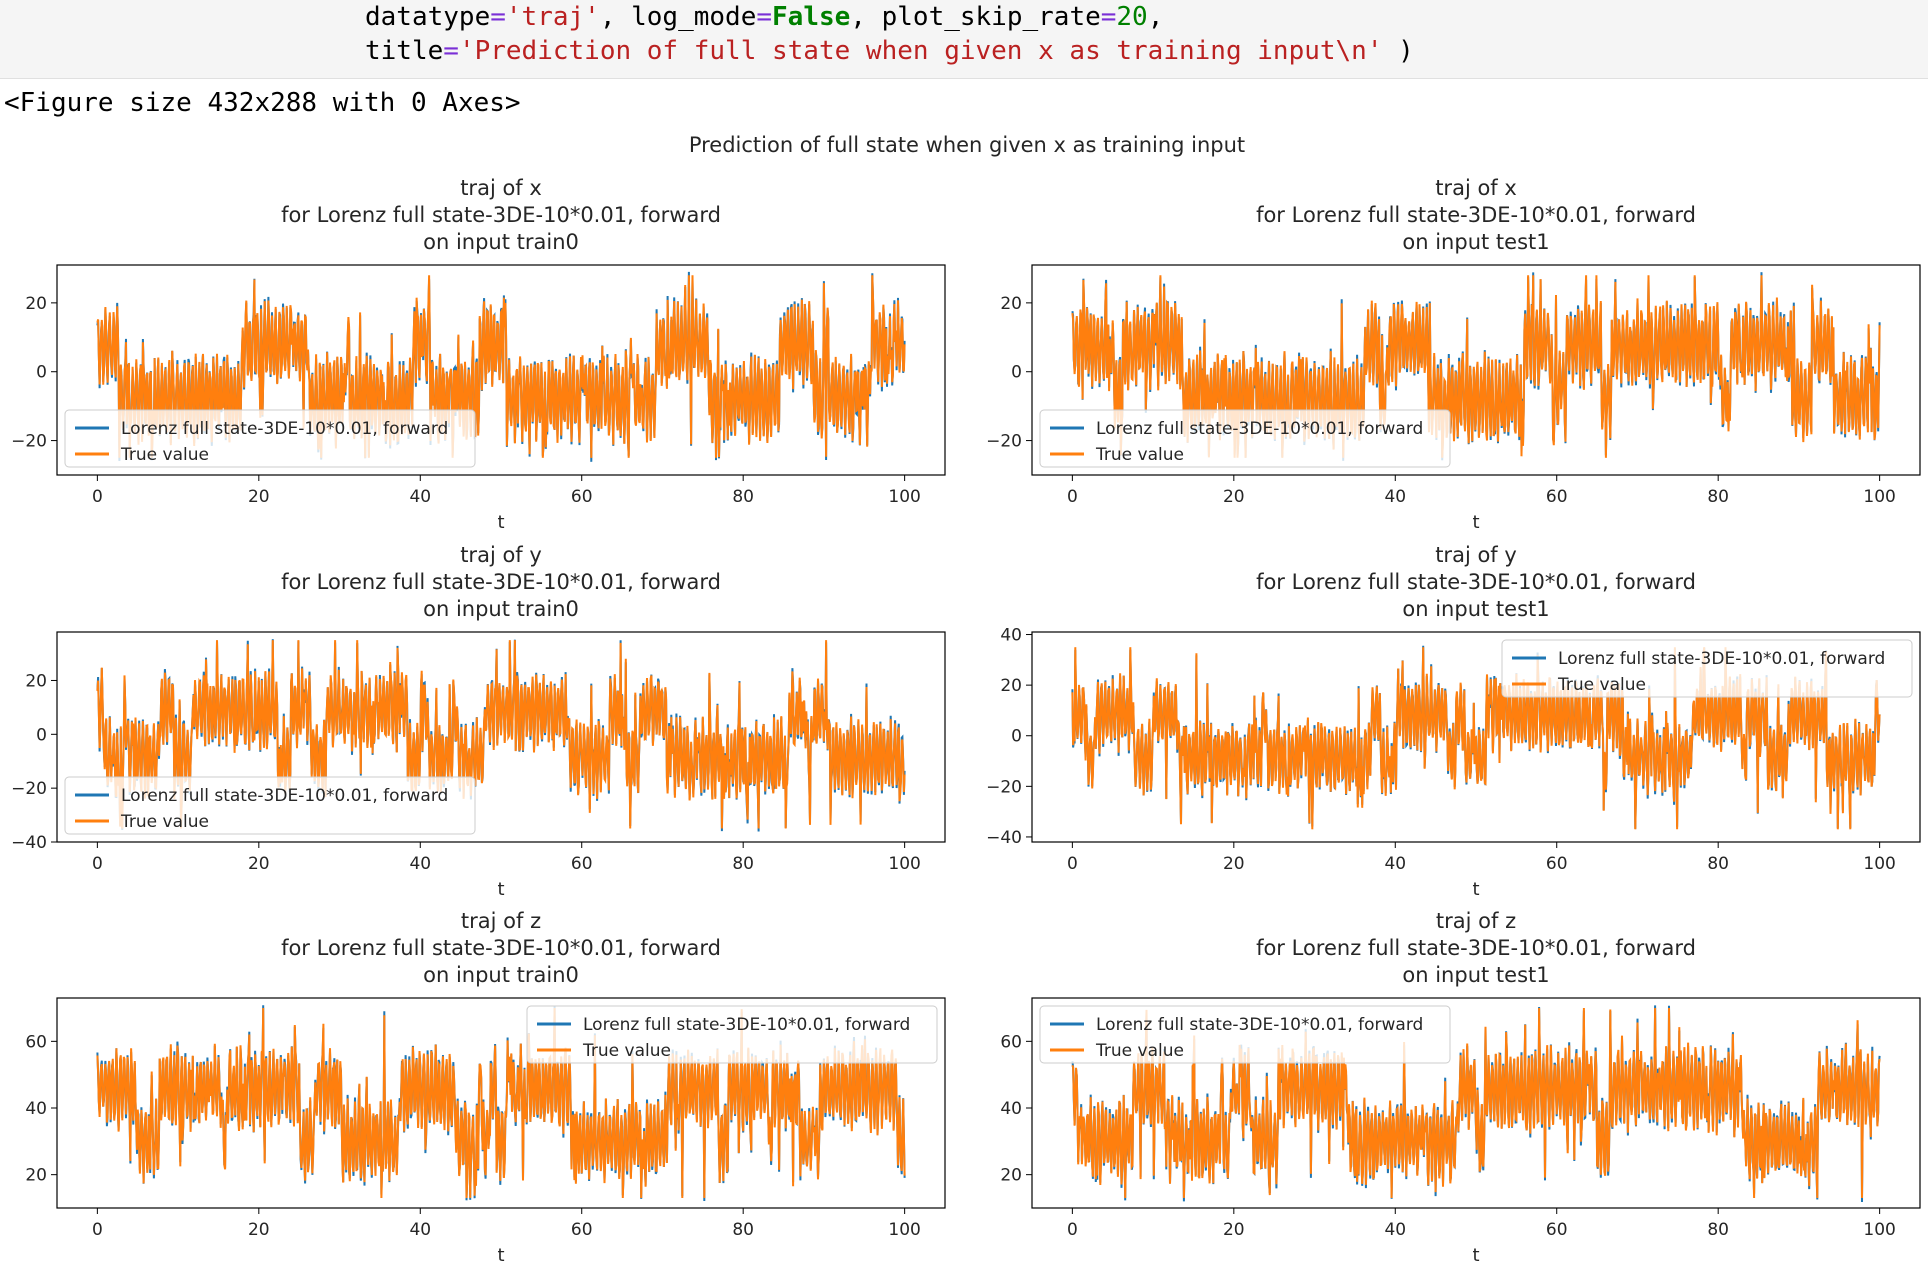  Describe the element at coordinates (36, 1042) in the screenshot. I see `y-tick-label: 60` at that location.